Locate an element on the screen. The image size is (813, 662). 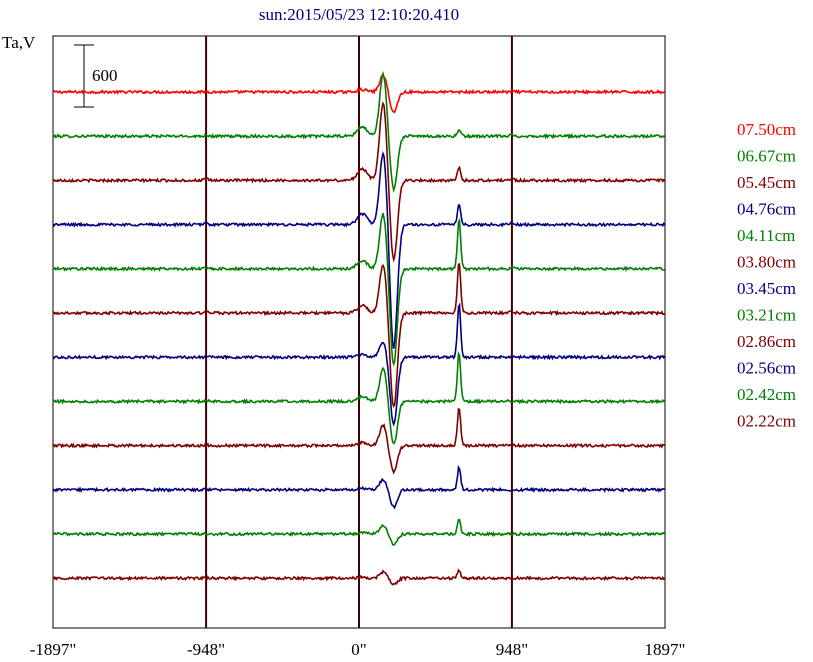
legend-entry: 04.11cm is located at coordinates (766, 235).